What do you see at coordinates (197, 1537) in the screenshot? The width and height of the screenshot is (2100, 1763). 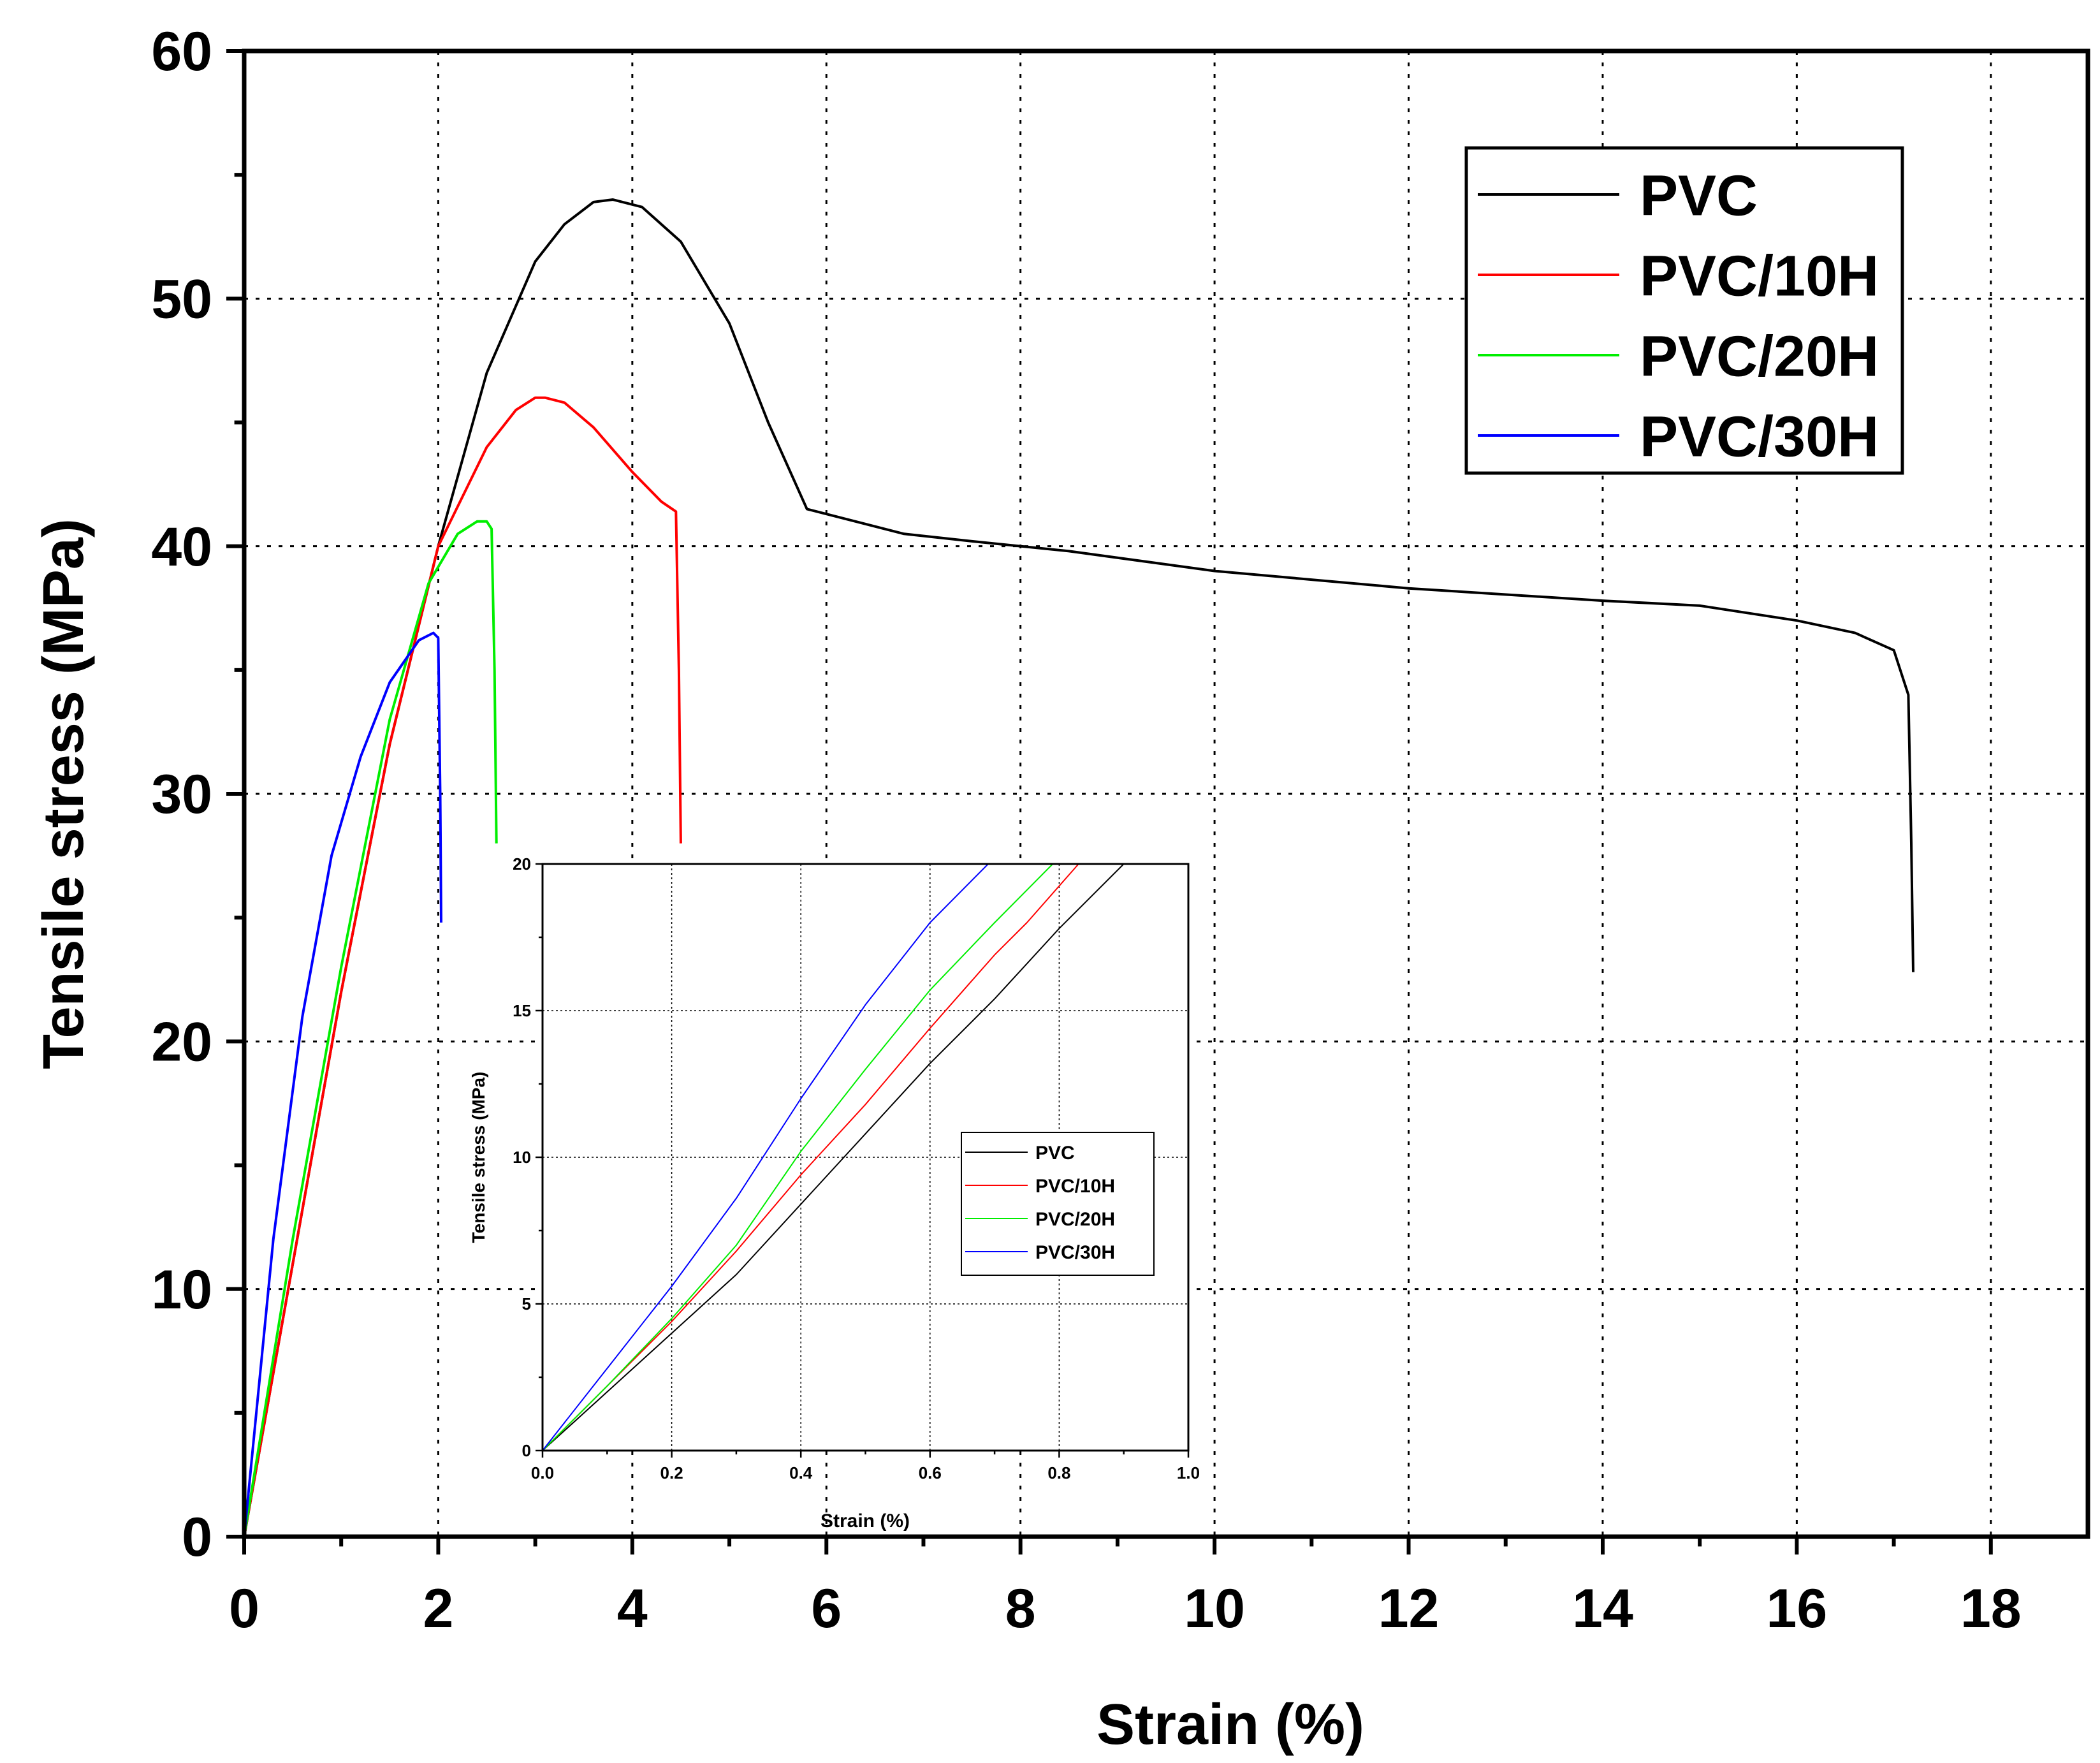 I see `main-y-tick-label: 0` at bounding box center [197, 1537].